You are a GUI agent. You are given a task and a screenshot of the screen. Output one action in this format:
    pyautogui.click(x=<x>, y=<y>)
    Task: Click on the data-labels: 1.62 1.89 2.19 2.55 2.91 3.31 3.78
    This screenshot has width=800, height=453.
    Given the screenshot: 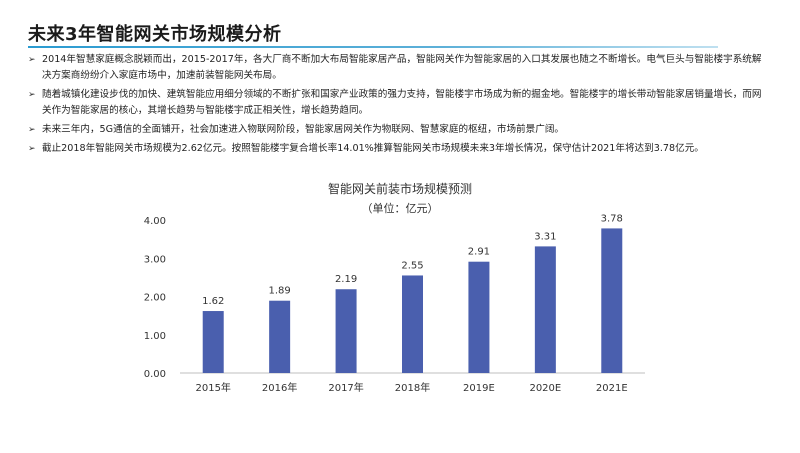 What is the action you would take?
    pyautogui.click(x=412, y=260)
    